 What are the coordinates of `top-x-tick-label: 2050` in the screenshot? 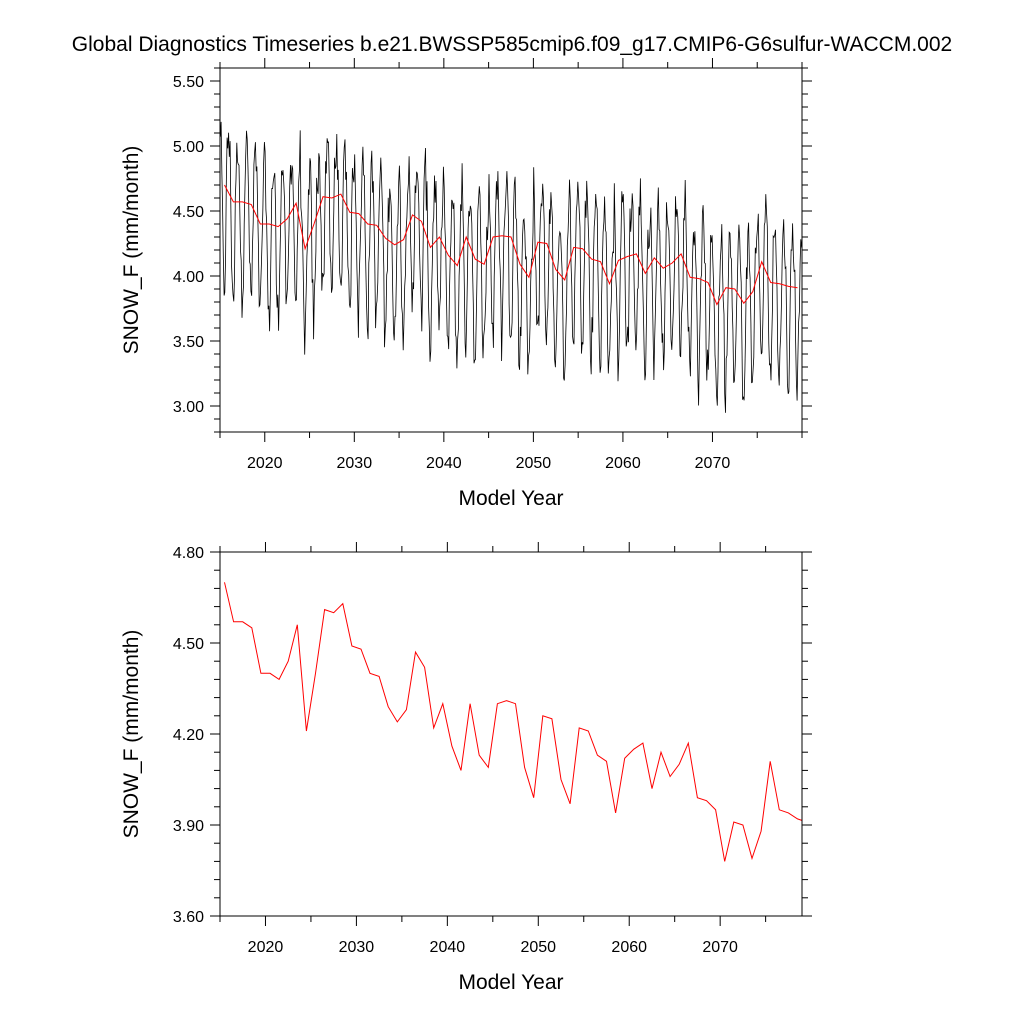 It's located at (534, 463).